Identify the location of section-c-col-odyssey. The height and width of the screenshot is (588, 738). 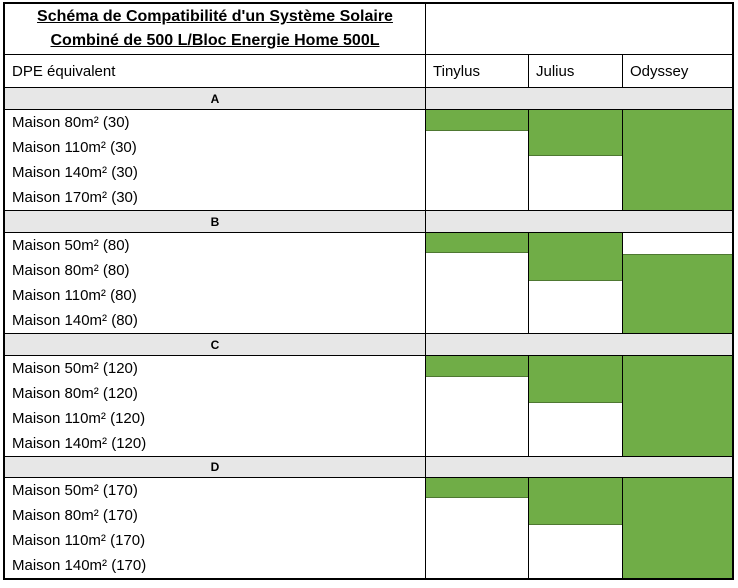
(677, 406).